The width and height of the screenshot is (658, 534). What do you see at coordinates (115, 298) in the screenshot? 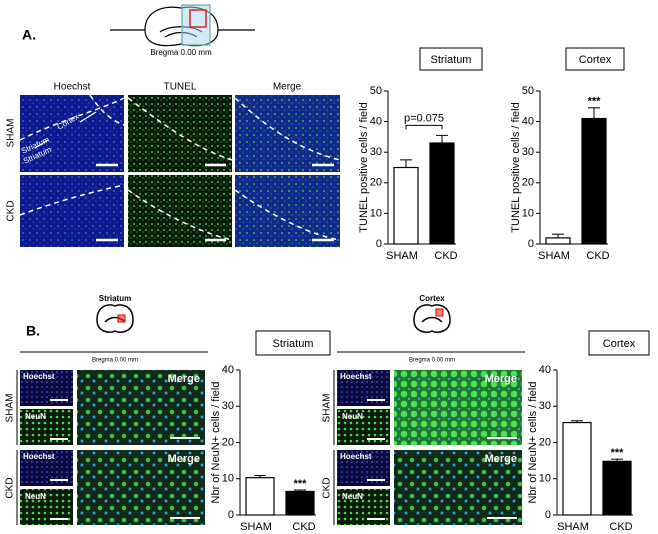
I see `section-title: Striatum` at bounding box center [115, 298].